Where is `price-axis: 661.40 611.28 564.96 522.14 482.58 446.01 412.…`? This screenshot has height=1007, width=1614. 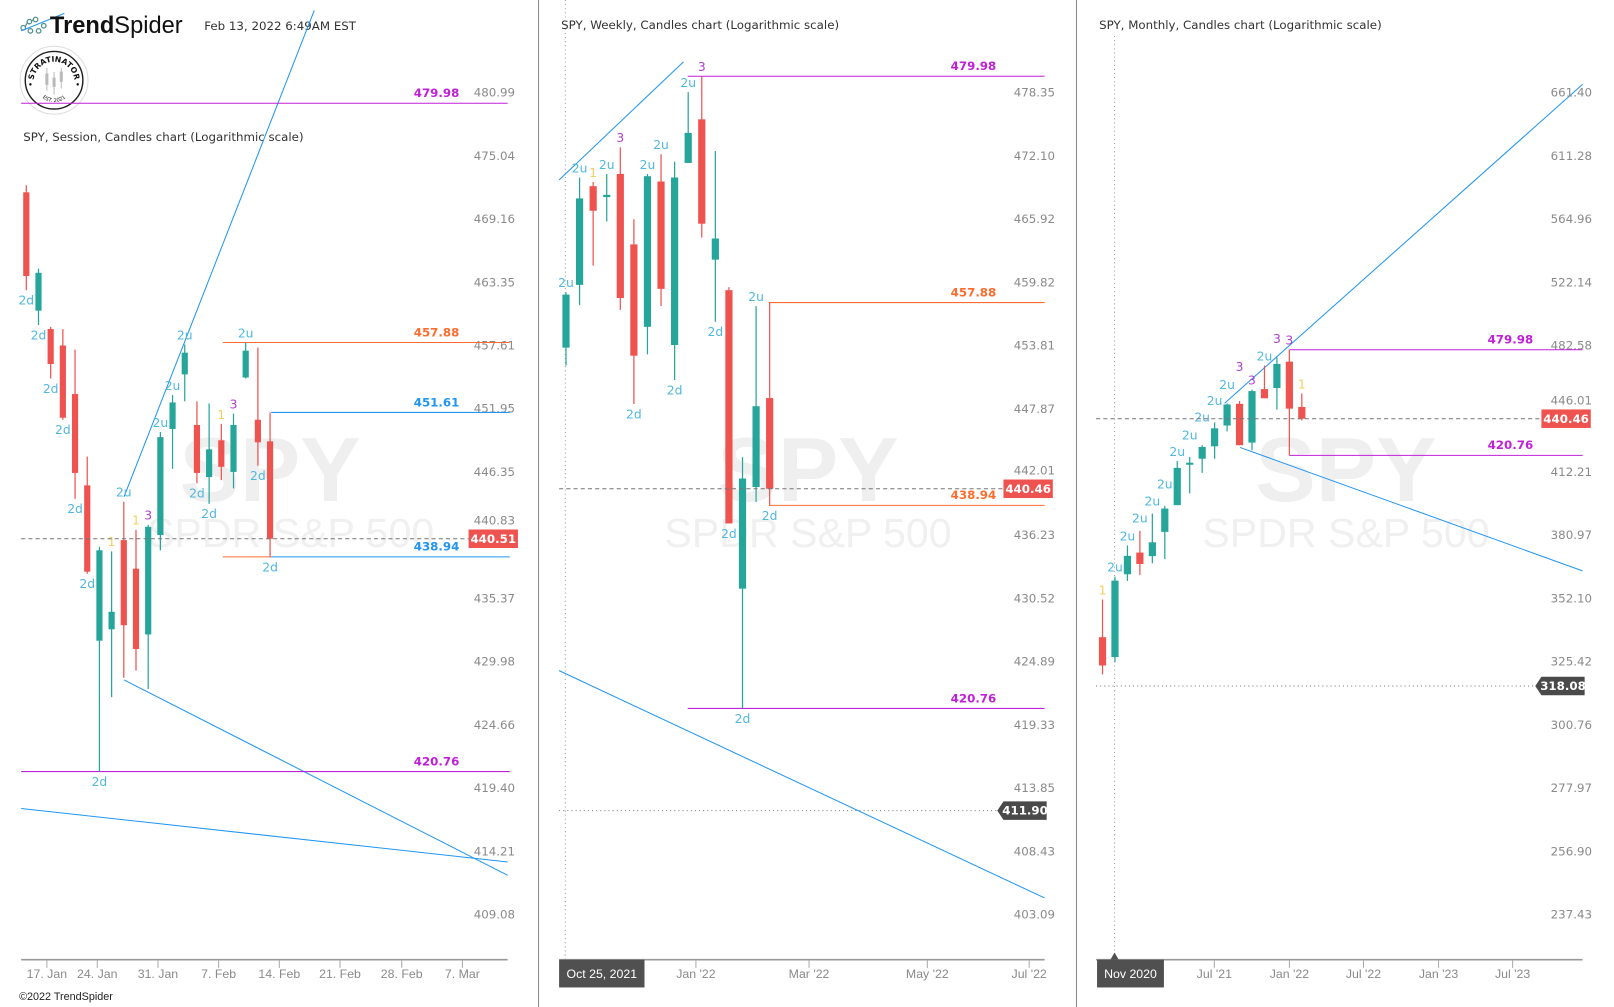 price-axis: 661.40 611.28 564.96 522.14 482.58 446.01 412.… is located at coordinates (1571, 504).